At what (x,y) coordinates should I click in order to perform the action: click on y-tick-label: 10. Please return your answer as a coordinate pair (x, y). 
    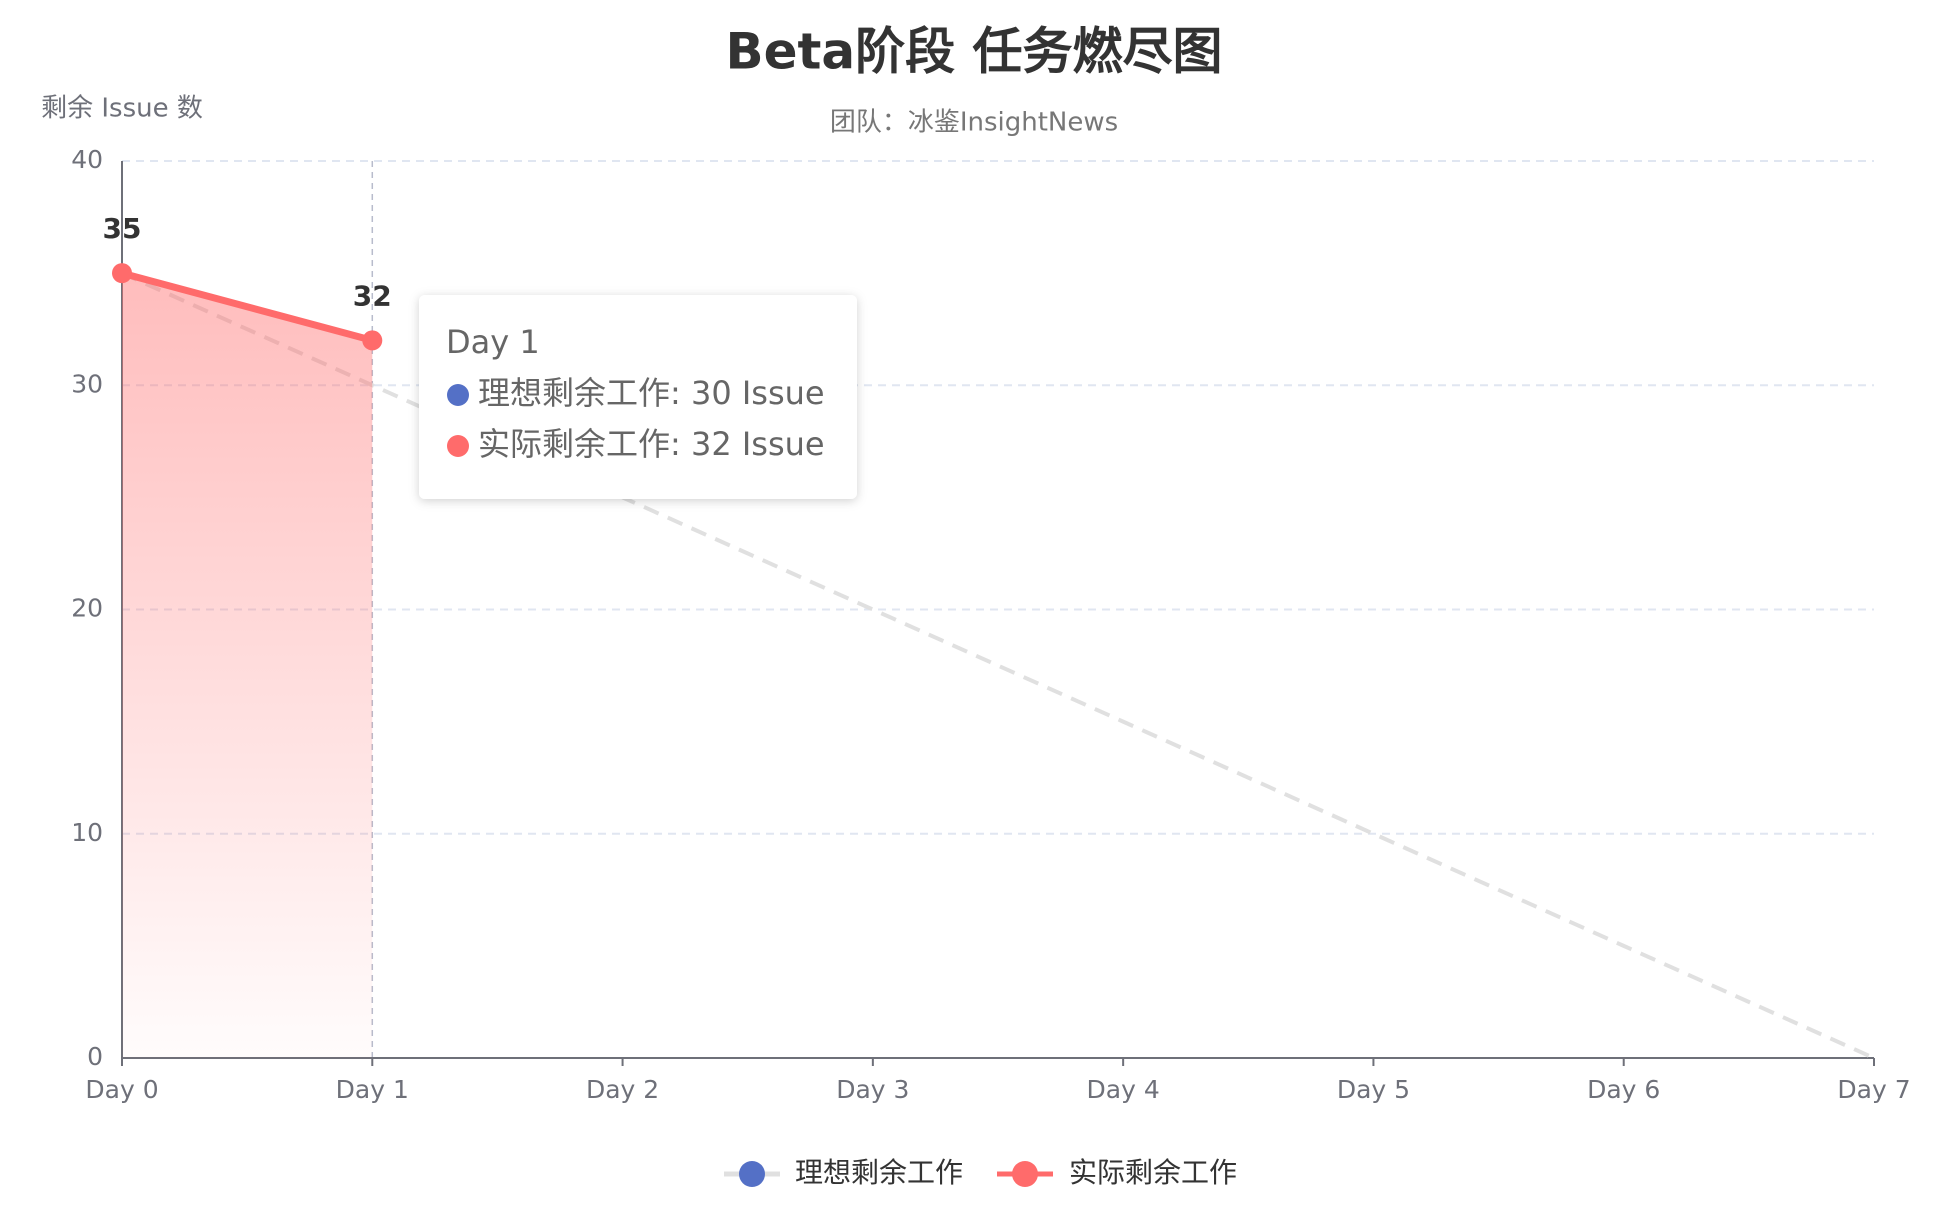
    Looking at the image, I should click on (87, 832).